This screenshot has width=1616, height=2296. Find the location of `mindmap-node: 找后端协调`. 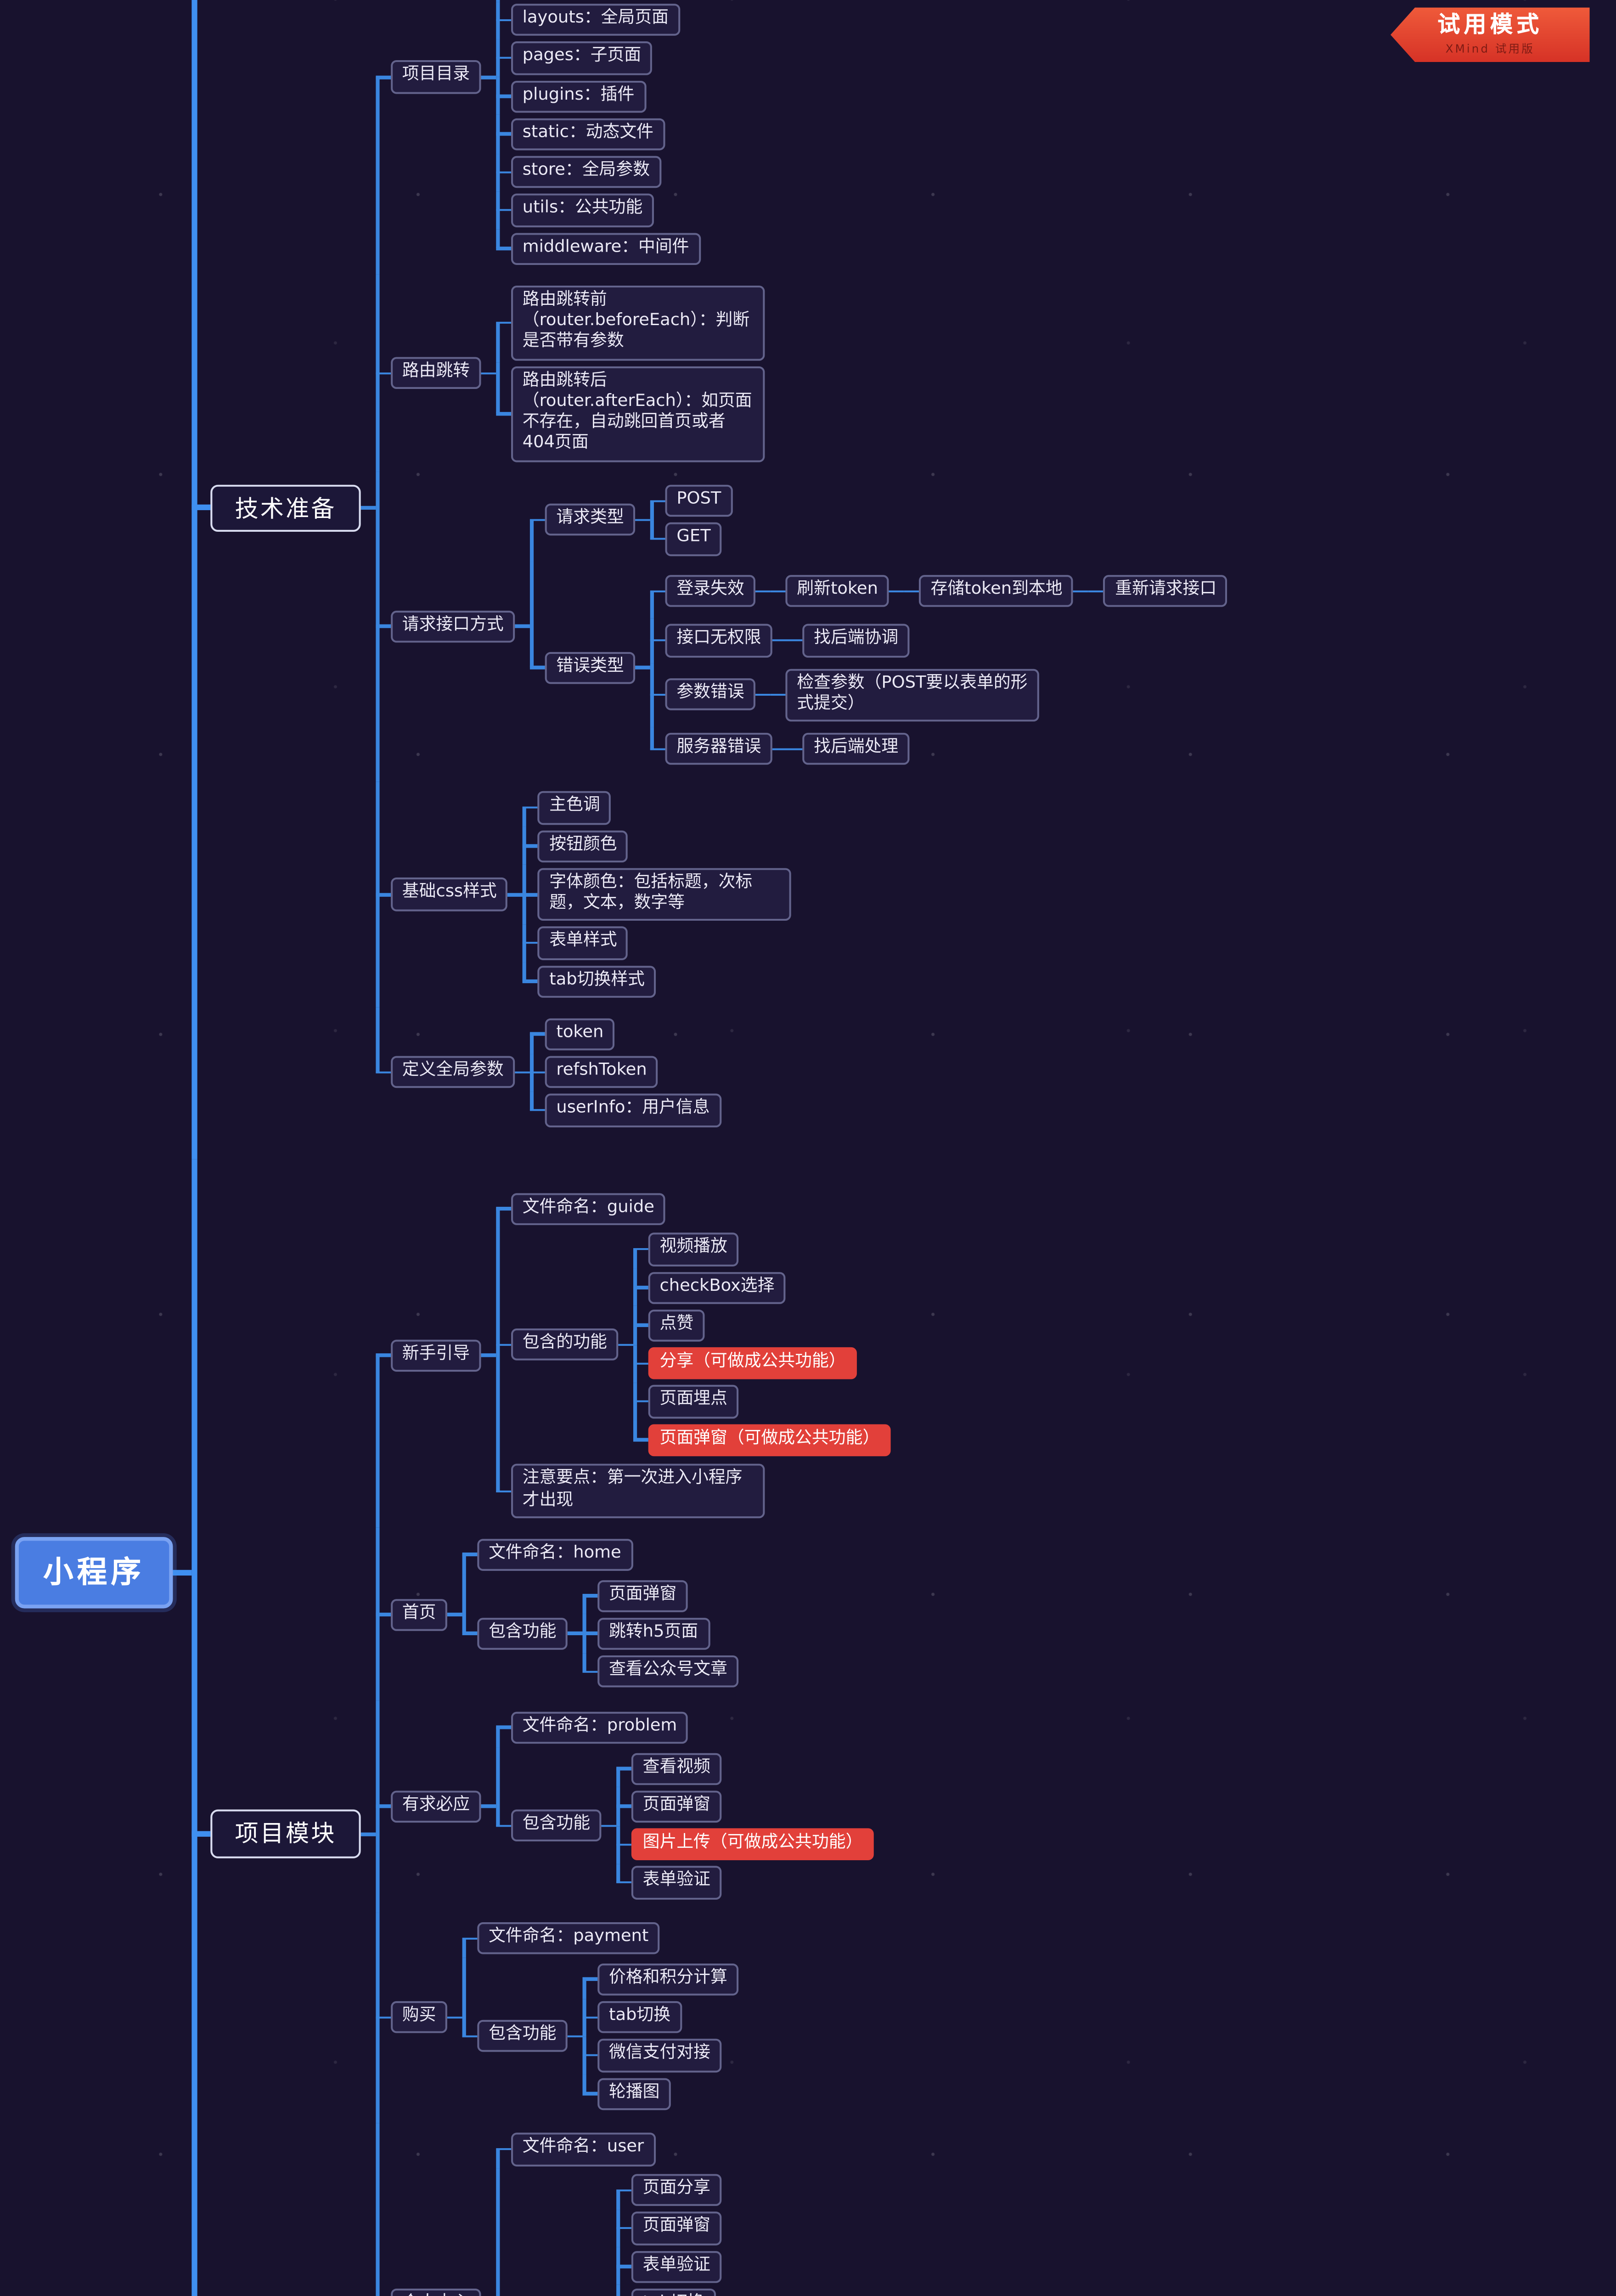

mindmap-node: 找后端协调 is located at coordinates (856, 641).